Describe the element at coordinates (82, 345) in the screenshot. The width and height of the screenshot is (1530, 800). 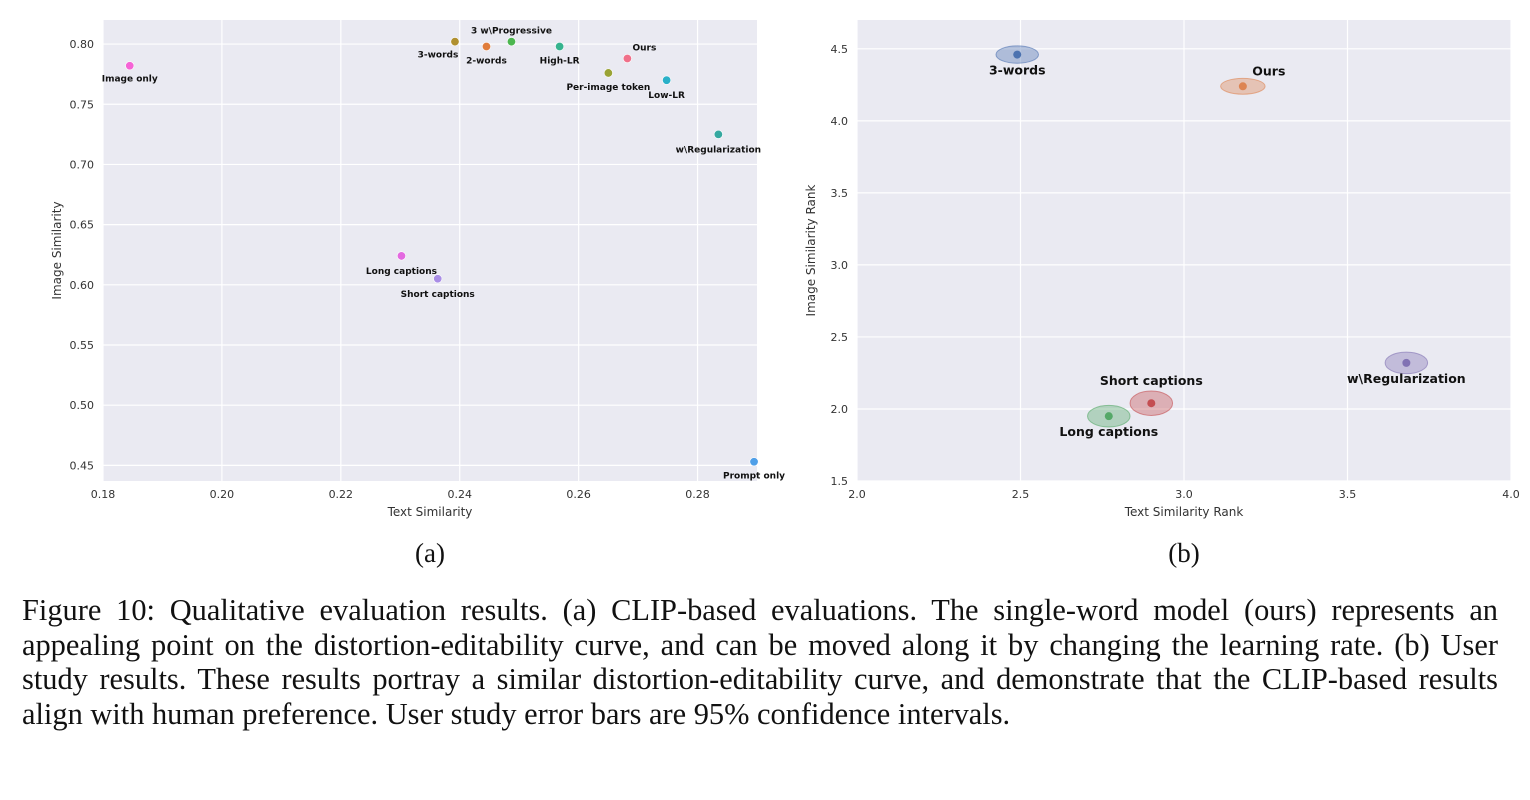
I see `y-tick-label: 0.55` at that location.